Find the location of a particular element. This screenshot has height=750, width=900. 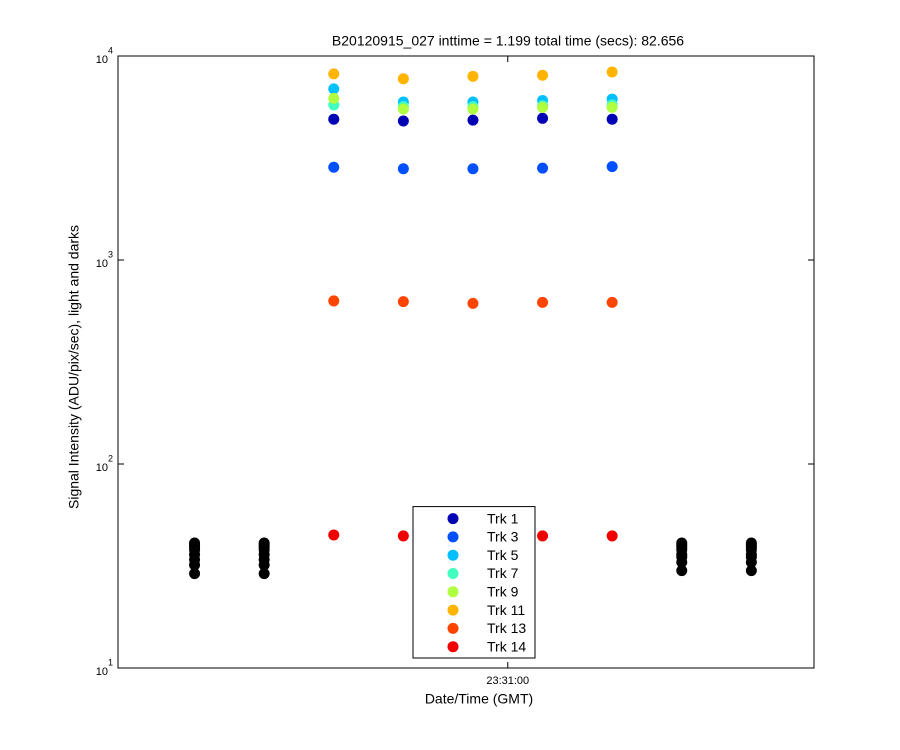

legend-label: Trk 7 is located at coordinates (503, 573).